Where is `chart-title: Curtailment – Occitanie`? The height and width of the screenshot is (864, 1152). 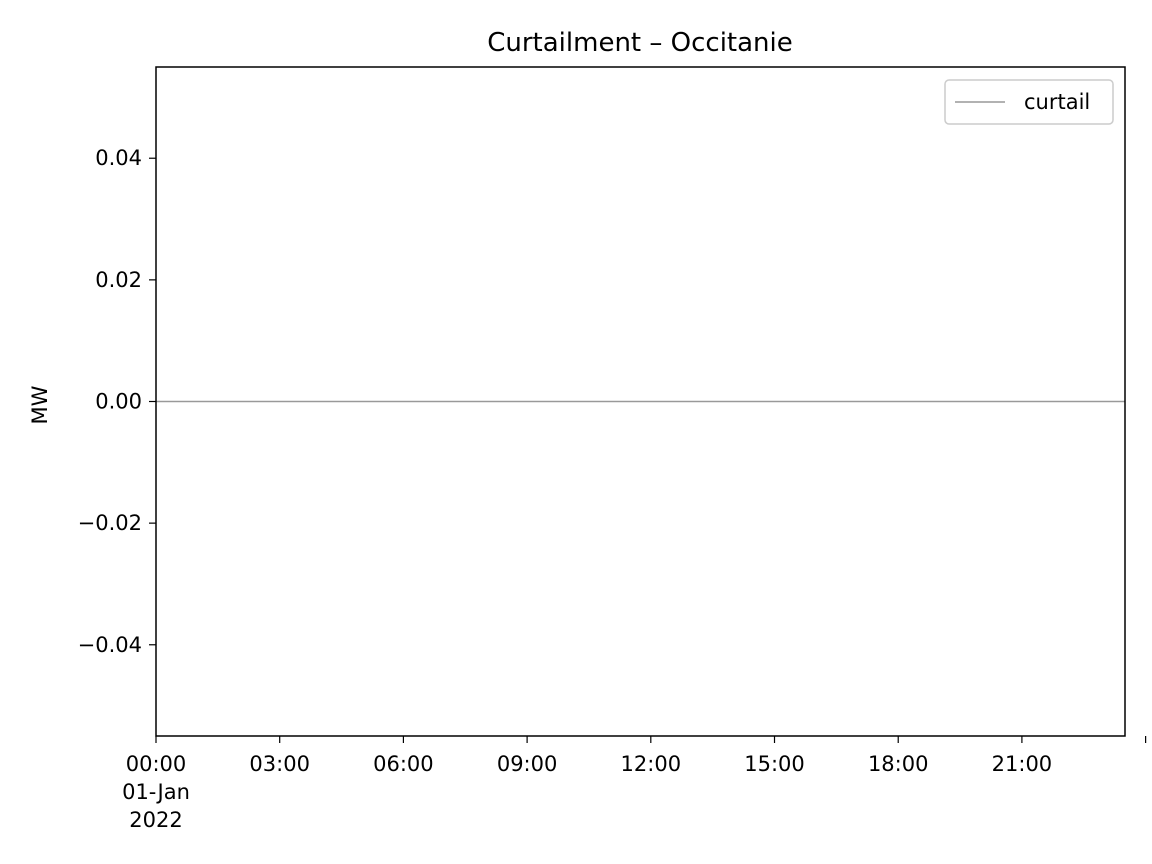 chart-title: Curtailment – Occitanie is located at coordinates (640, 43).